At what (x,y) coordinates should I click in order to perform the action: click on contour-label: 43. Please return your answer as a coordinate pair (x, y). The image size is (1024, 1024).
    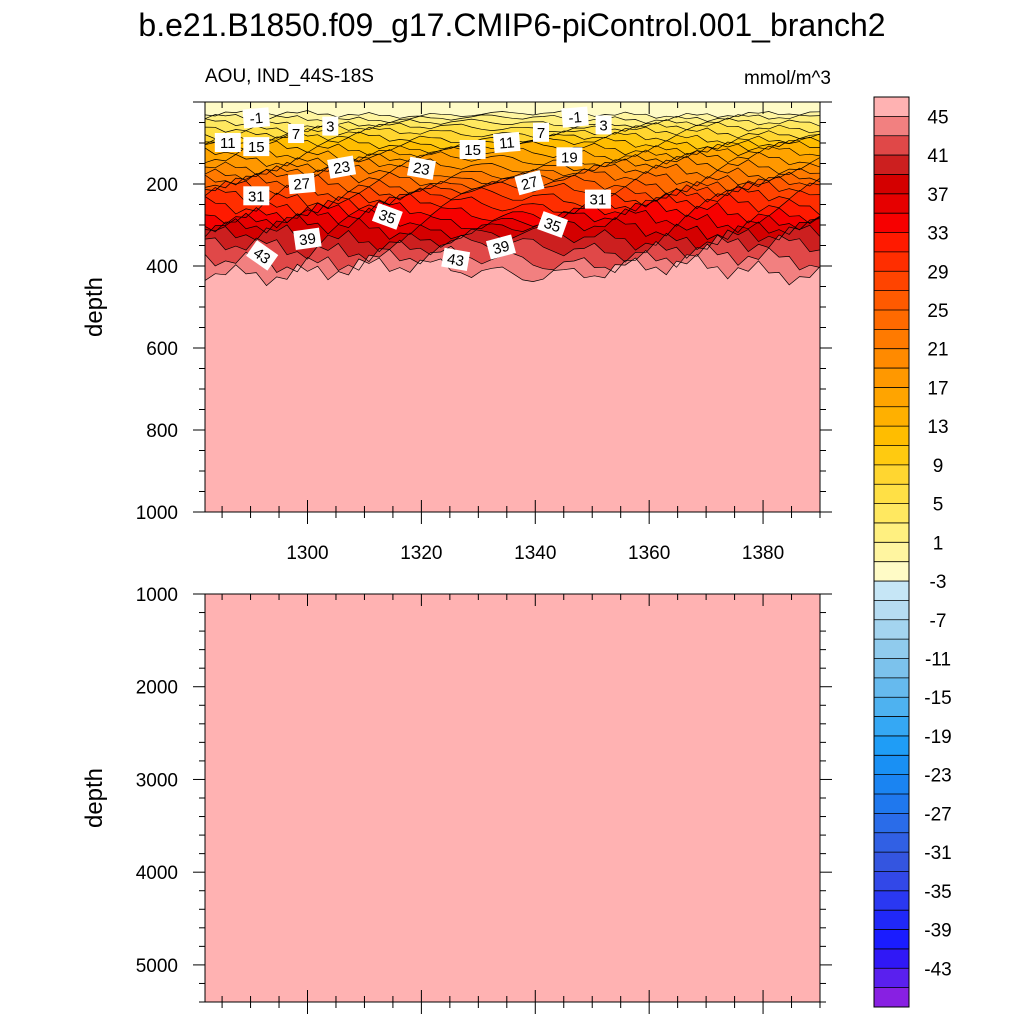
    Looking at the image, I should click on (262, 255).